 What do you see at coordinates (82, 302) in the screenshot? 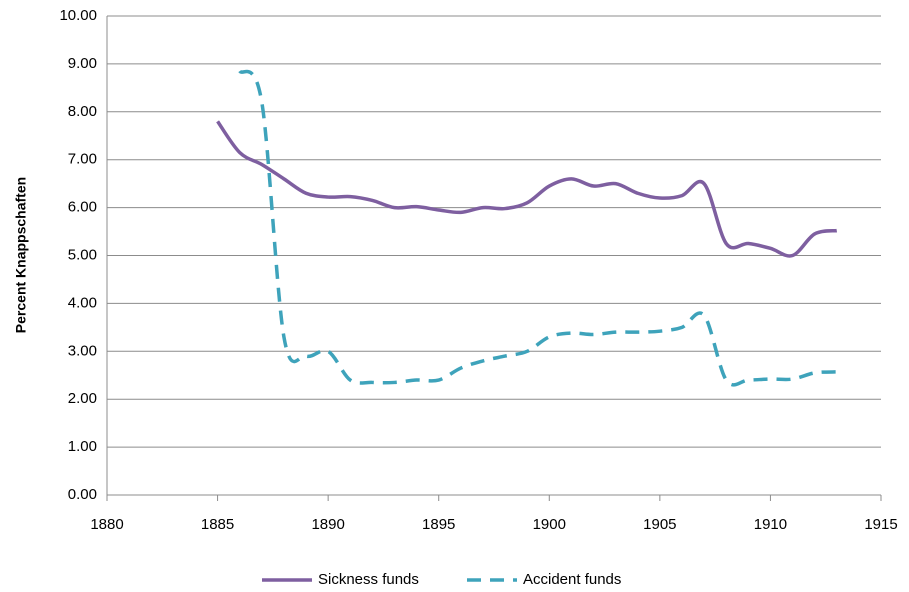
I see `y-tick-label: 4.00` at bounding box center [82, 302].